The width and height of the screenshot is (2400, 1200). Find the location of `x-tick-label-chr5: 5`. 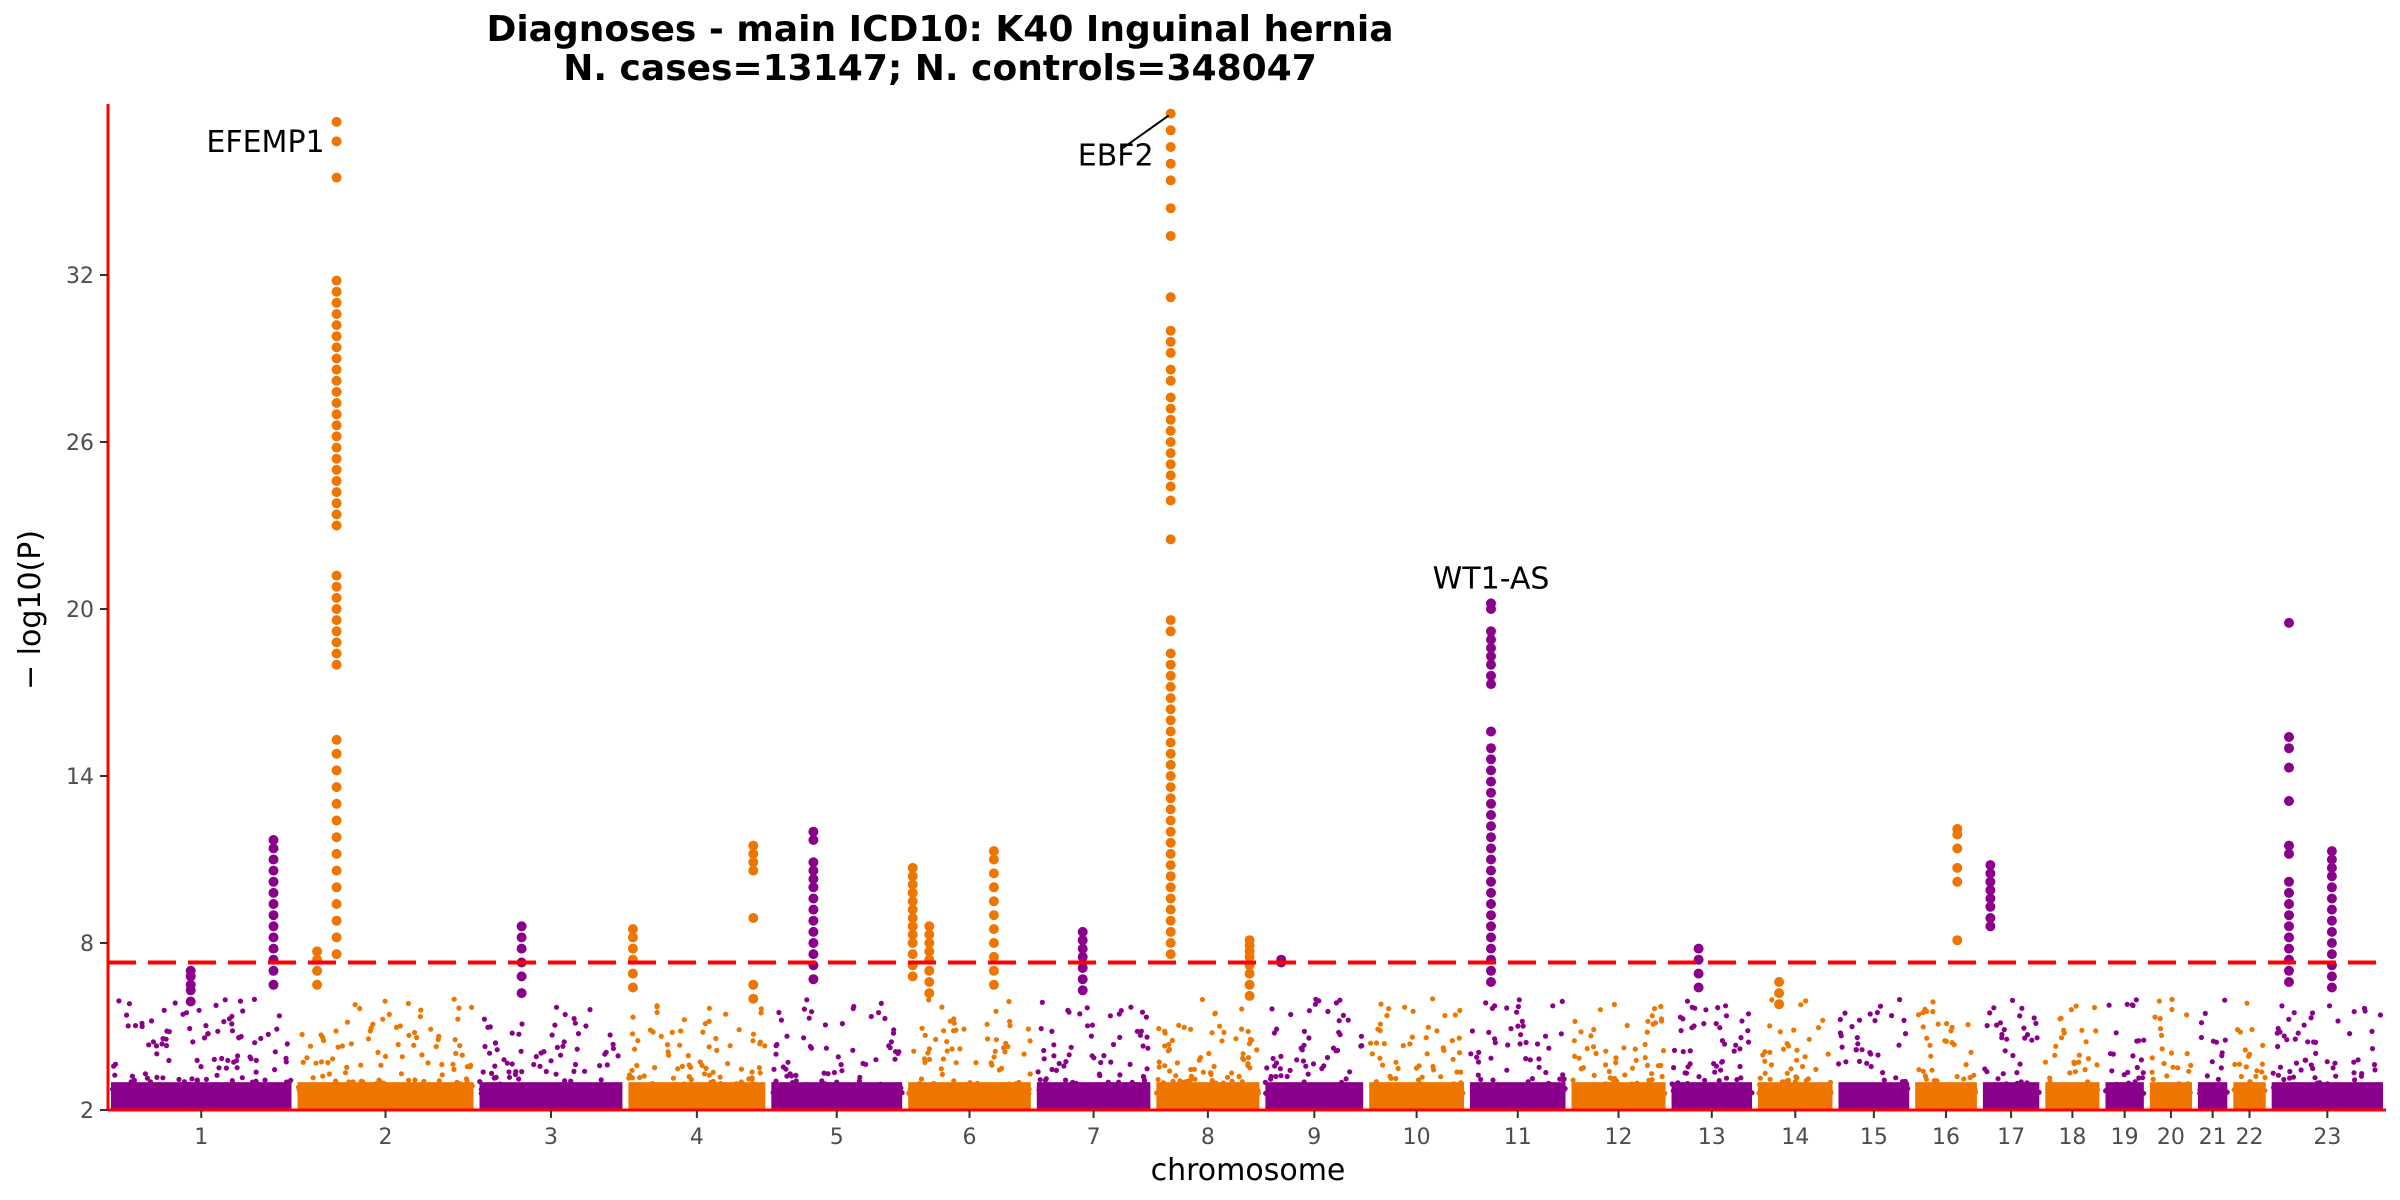

x-tick-label-chr5: 5 is located at coordinates (837, 1137).